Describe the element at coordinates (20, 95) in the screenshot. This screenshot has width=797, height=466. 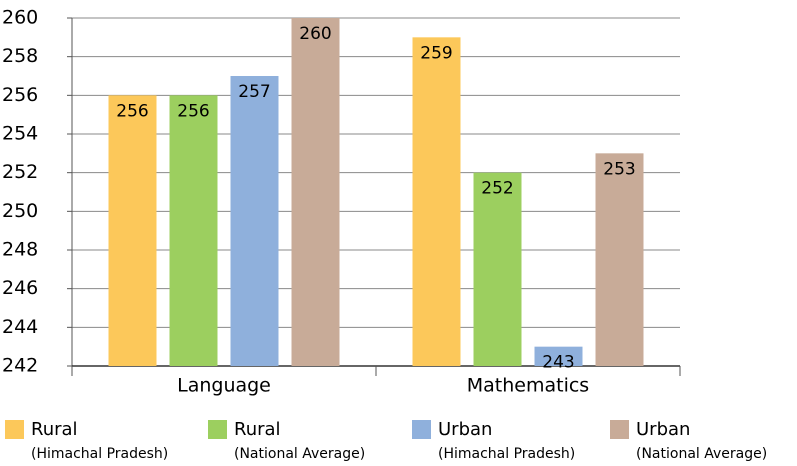
I see `y-tick-label: 256` at that location.